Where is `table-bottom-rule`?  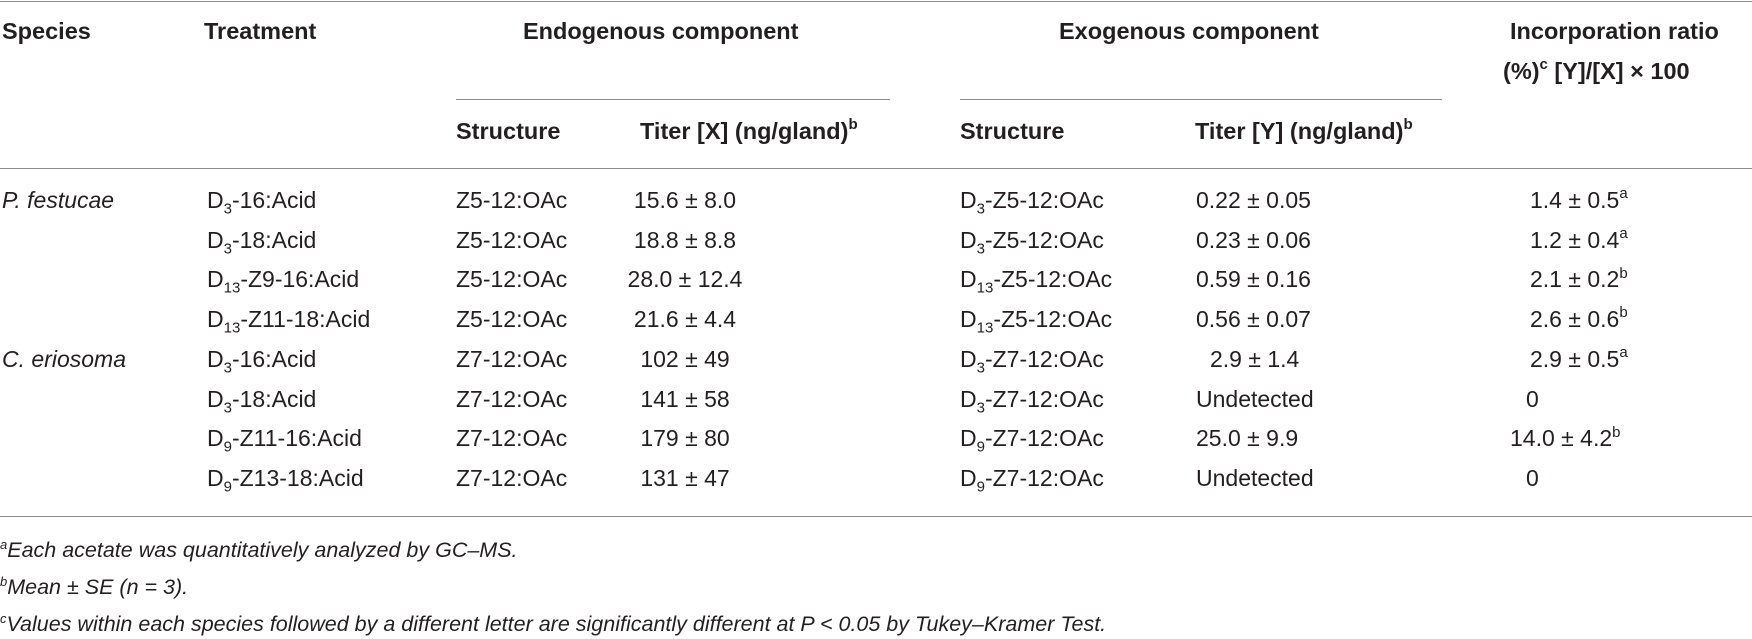
table-bottom-rule is located at coordinates (876, 516).